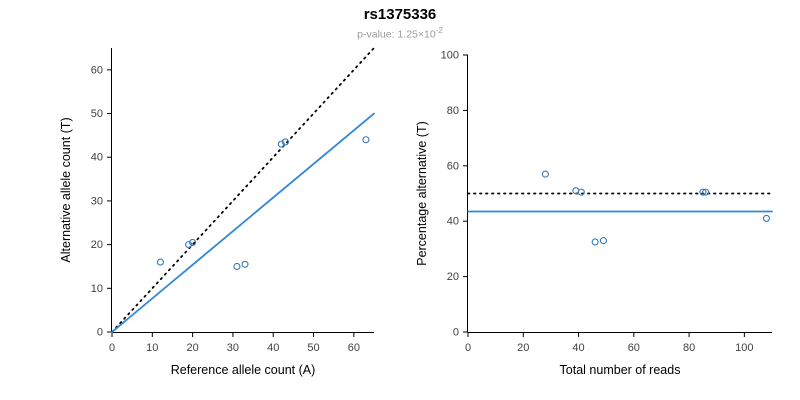  Describe the element at coordinates (422, 193) in the screenshot. I see `y-axis-label: Percentage alternative (T)` at that location.